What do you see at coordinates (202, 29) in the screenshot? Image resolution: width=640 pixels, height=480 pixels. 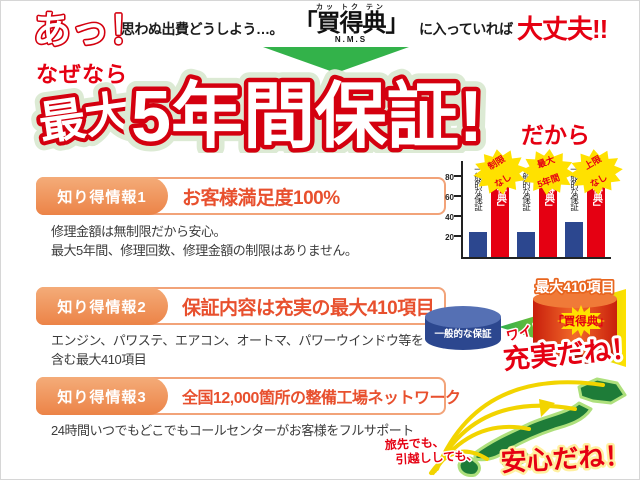 I see `lead-text: 思わぬ出費どうしよう…。` at bounding box center [202, 29].